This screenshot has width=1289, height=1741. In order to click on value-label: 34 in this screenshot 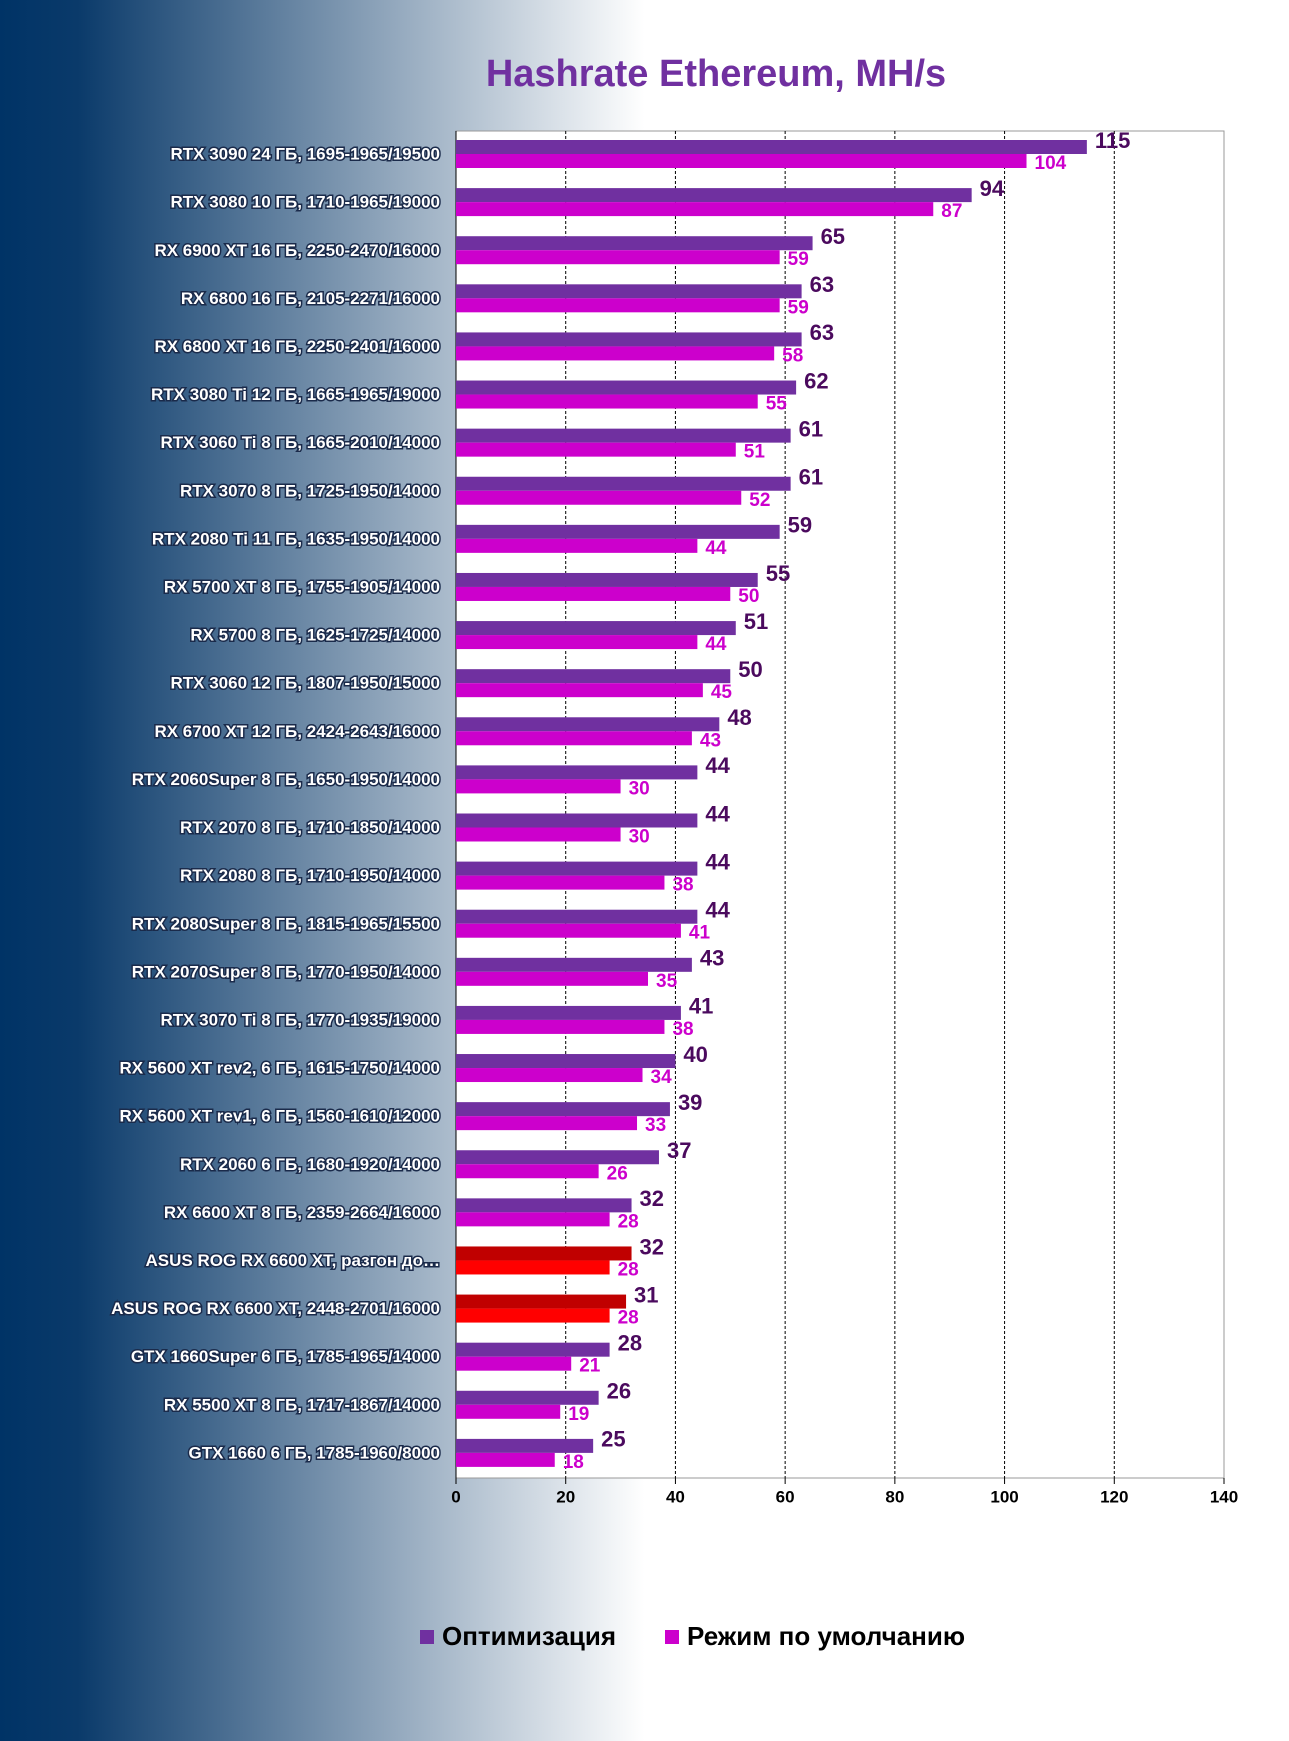, I will do `click(662, 1077)`.